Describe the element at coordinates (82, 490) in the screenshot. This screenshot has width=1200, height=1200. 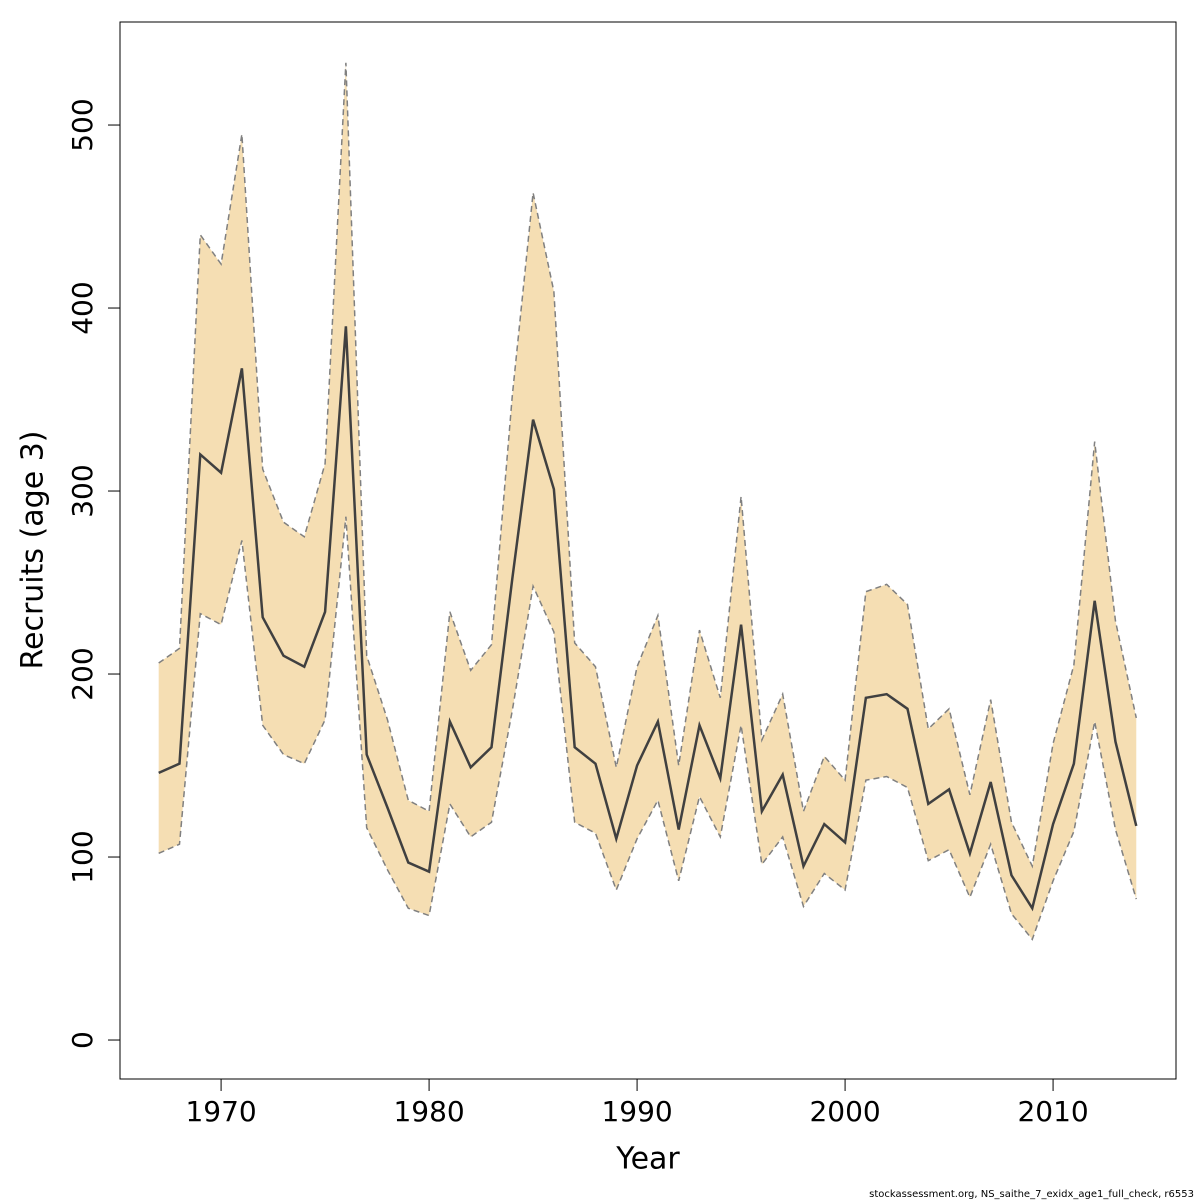
I see `y-tick-label: 300` at that location.